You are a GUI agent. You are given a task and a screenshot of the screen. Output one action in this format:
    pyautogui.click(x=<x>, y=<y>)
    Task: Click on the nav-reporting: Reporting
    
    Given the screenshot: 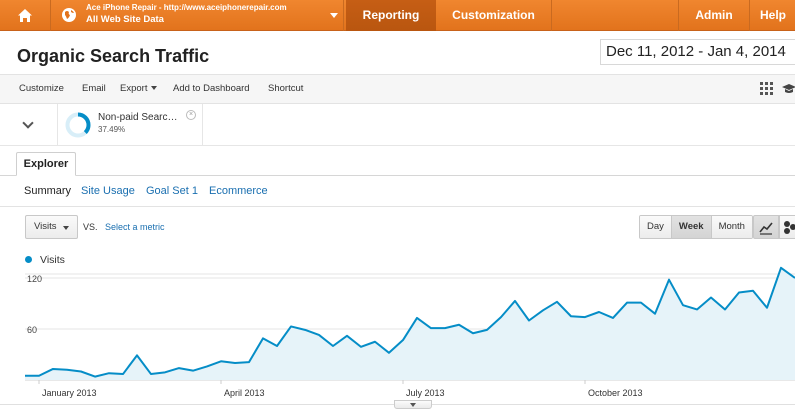 What is the action you would take?
    pyautogui.click(x=391, y=15)
    